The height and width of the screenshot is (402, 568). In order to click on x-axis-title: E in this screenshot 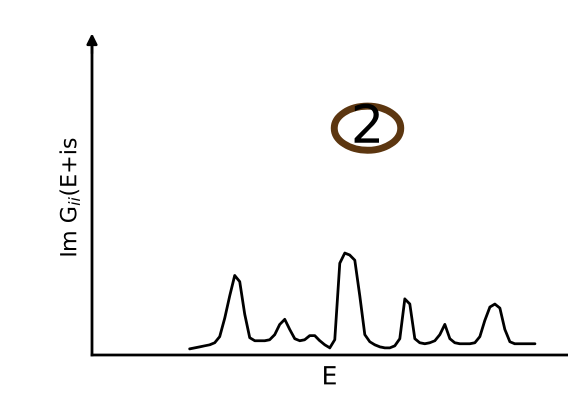, I will do `click(330, 375)`.